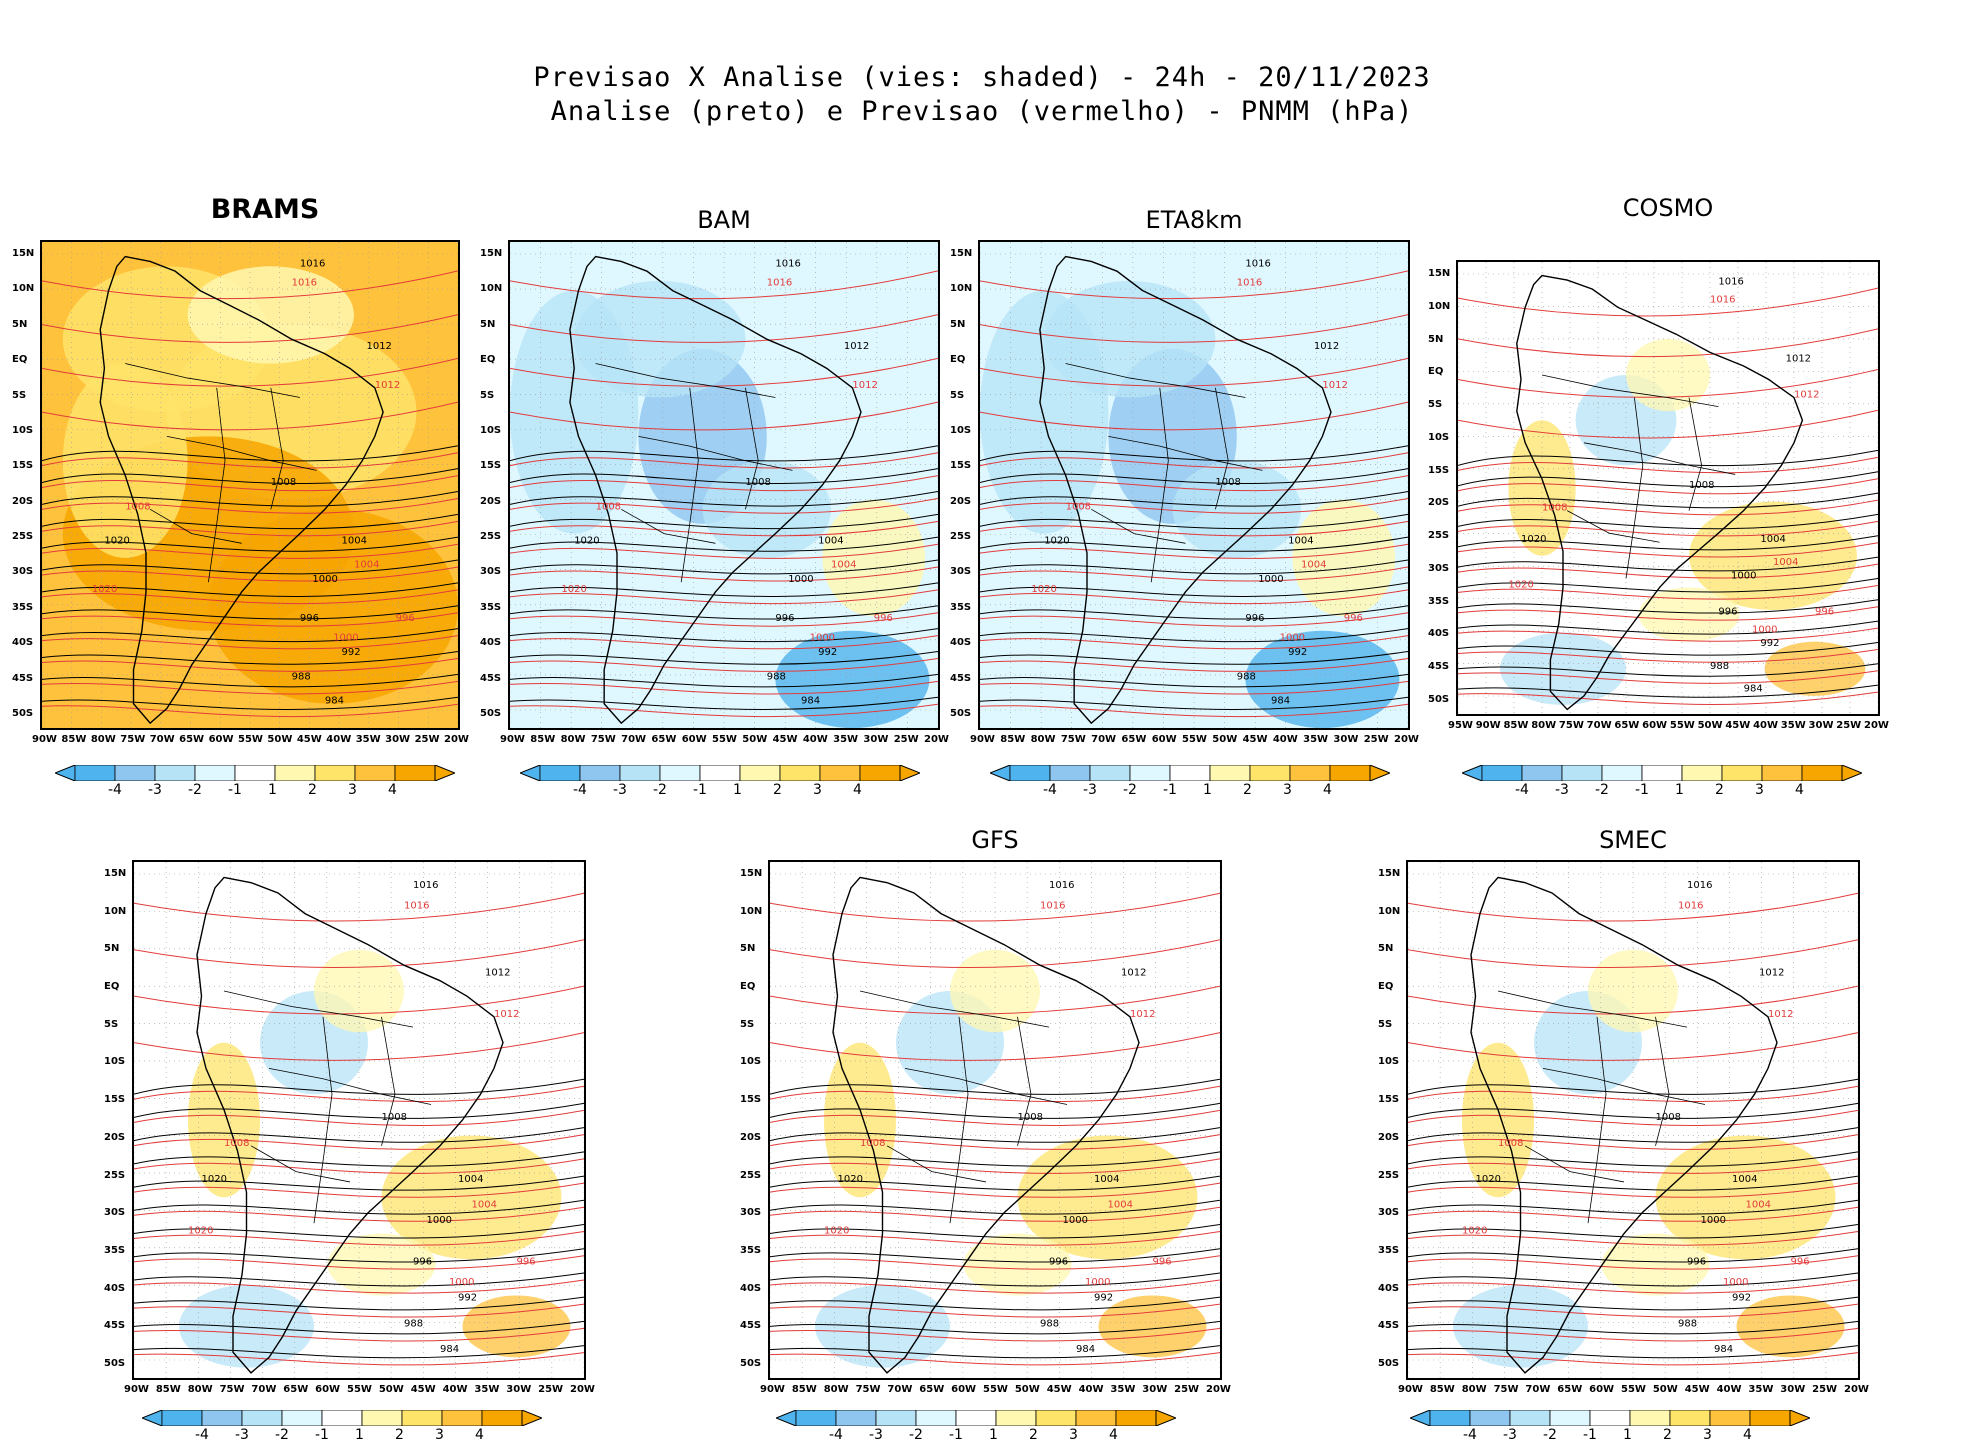 This screenshot has height=1443, width=1964. I want to click on contour-label-analysis: 1020, so click(586, 540).